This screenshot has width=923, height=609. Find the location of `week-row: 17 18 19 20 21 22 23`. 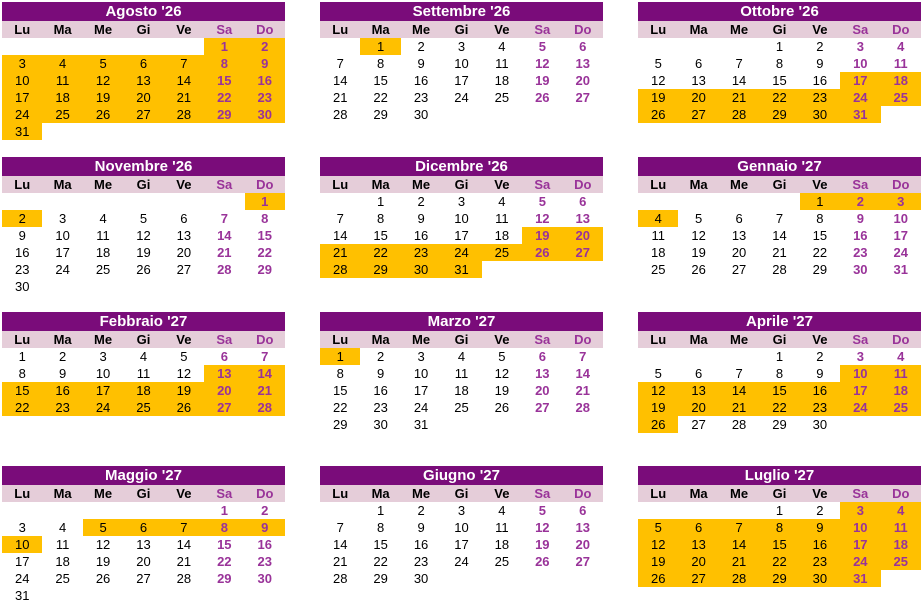

week-row: 17 18 19 20 21 22 23 is located at coordinates (143, 561).